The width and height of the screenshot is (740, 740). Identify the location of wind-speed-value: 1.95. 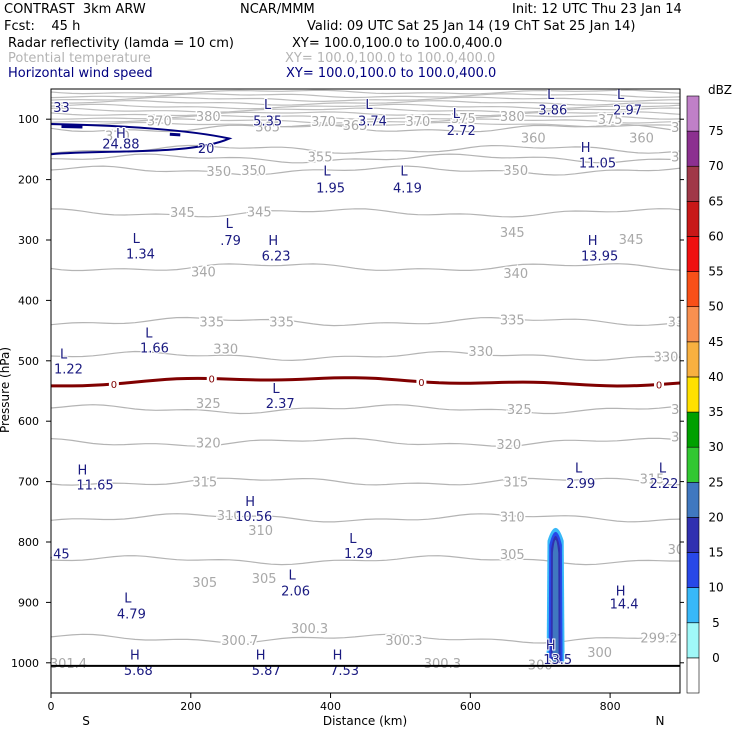
(330, 188).